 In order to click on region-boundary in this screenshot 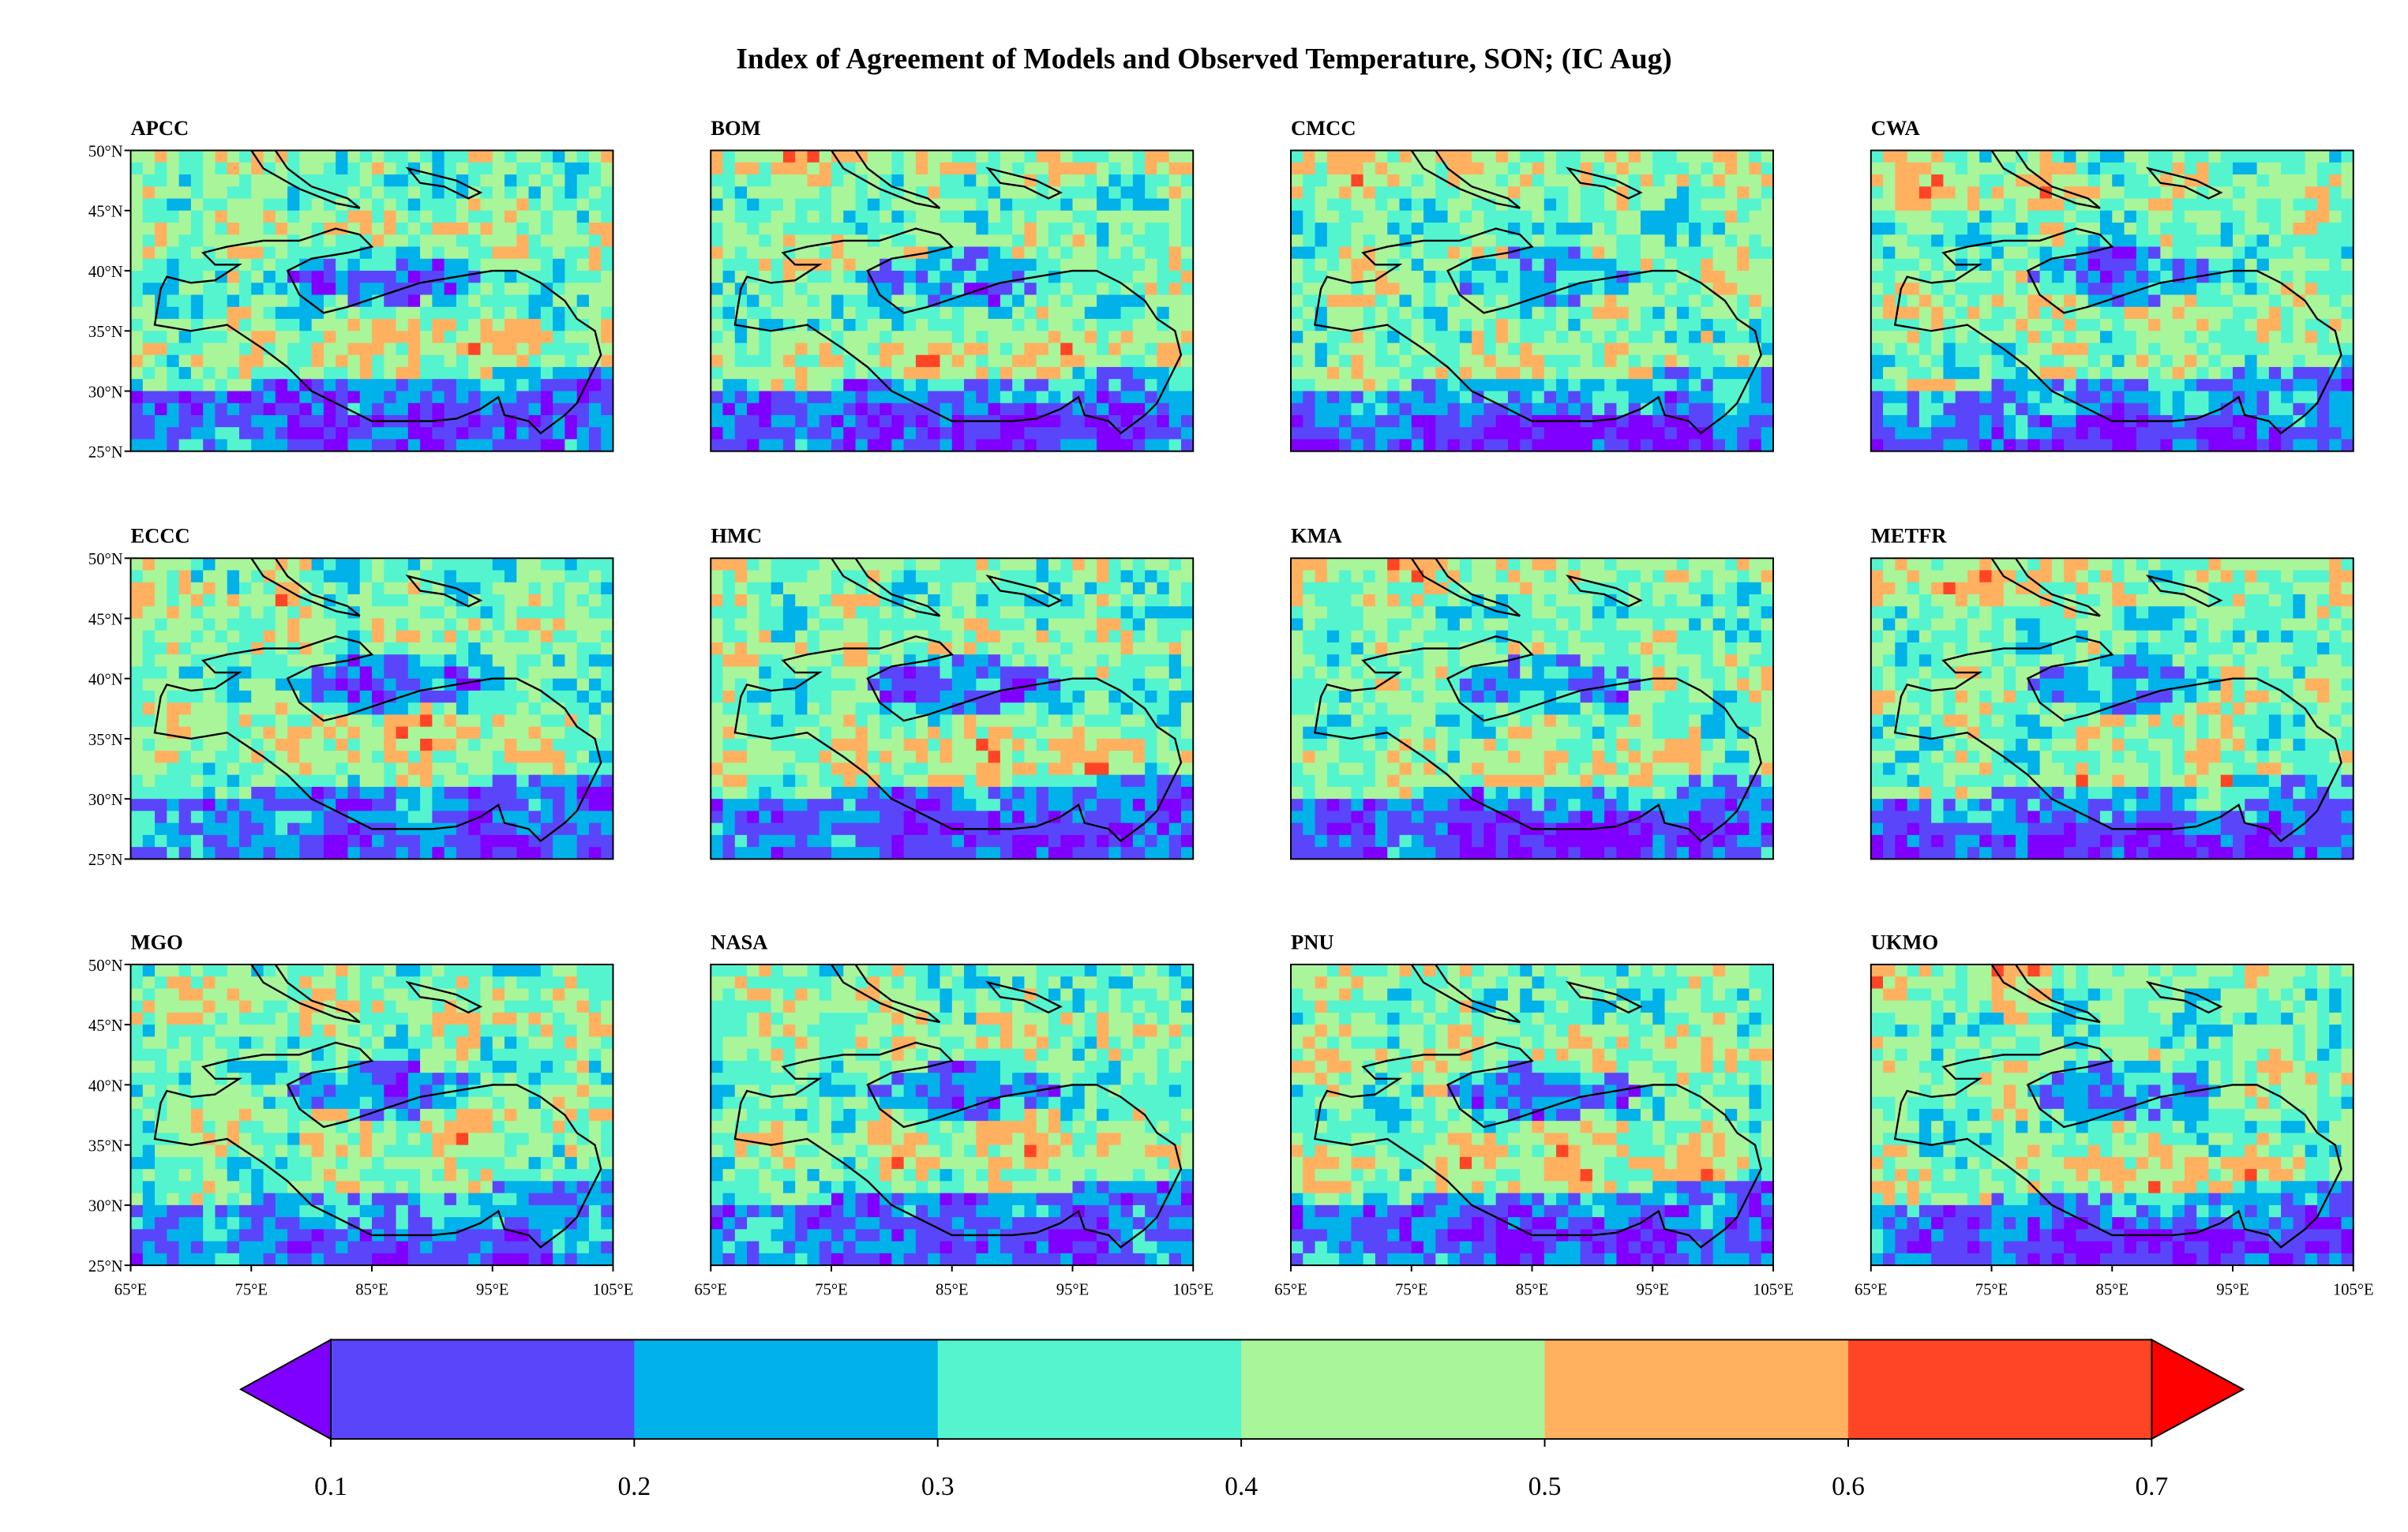, I will do `click(2117, 331)`.